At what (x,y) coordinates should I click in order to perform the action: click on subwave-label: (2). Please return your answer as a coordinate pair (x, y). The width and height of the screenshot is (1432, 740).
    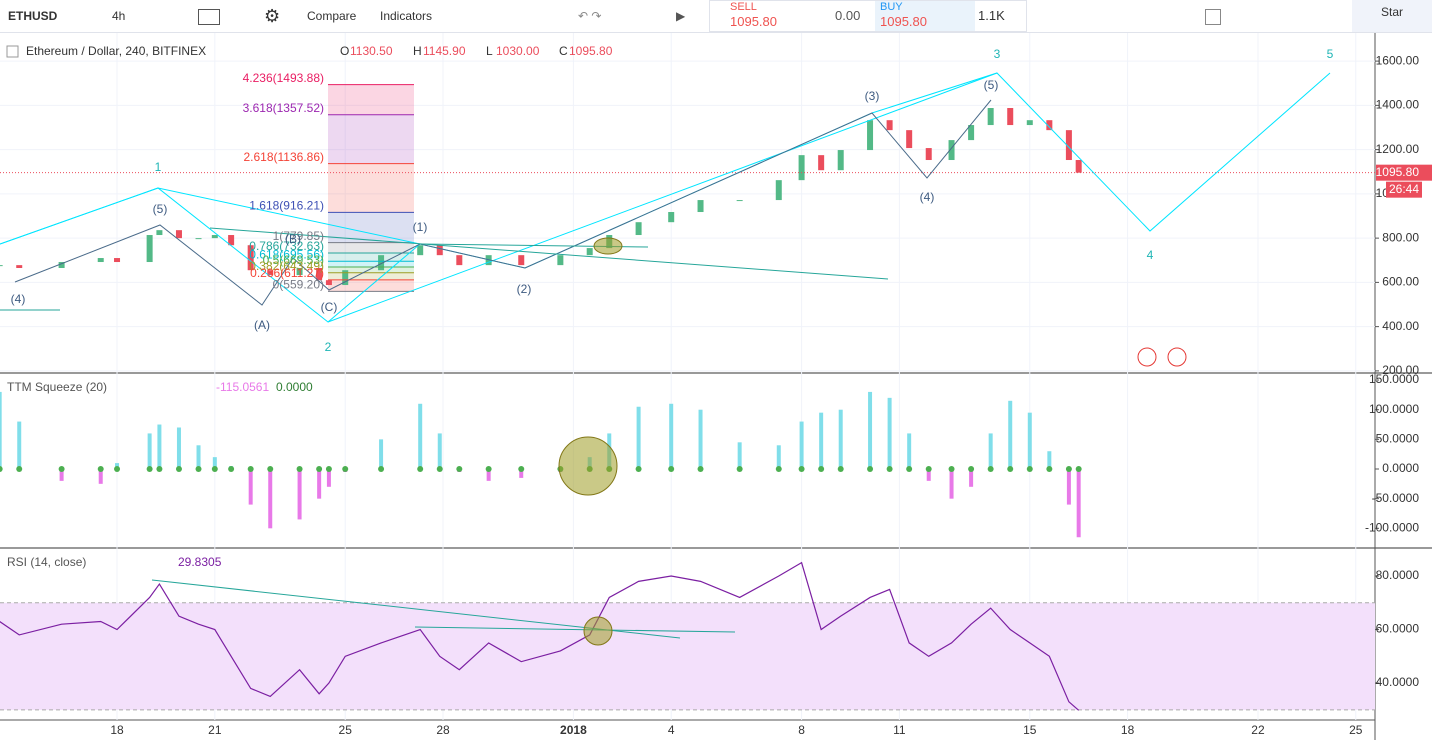
    Looking at the image, I should click on (524, 289).